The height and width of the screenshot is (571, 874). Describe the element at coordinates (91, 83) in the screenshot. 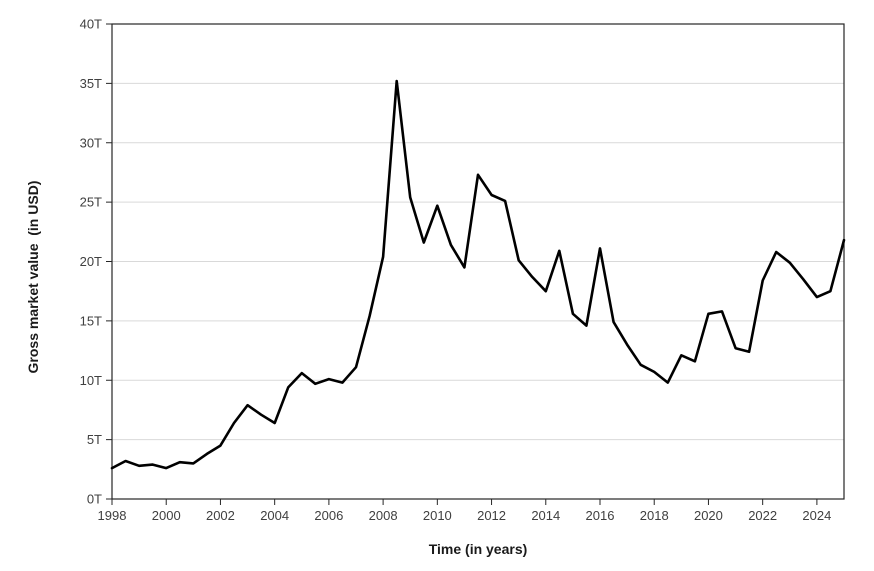

I see `y-tick-label: 35T` at that location.